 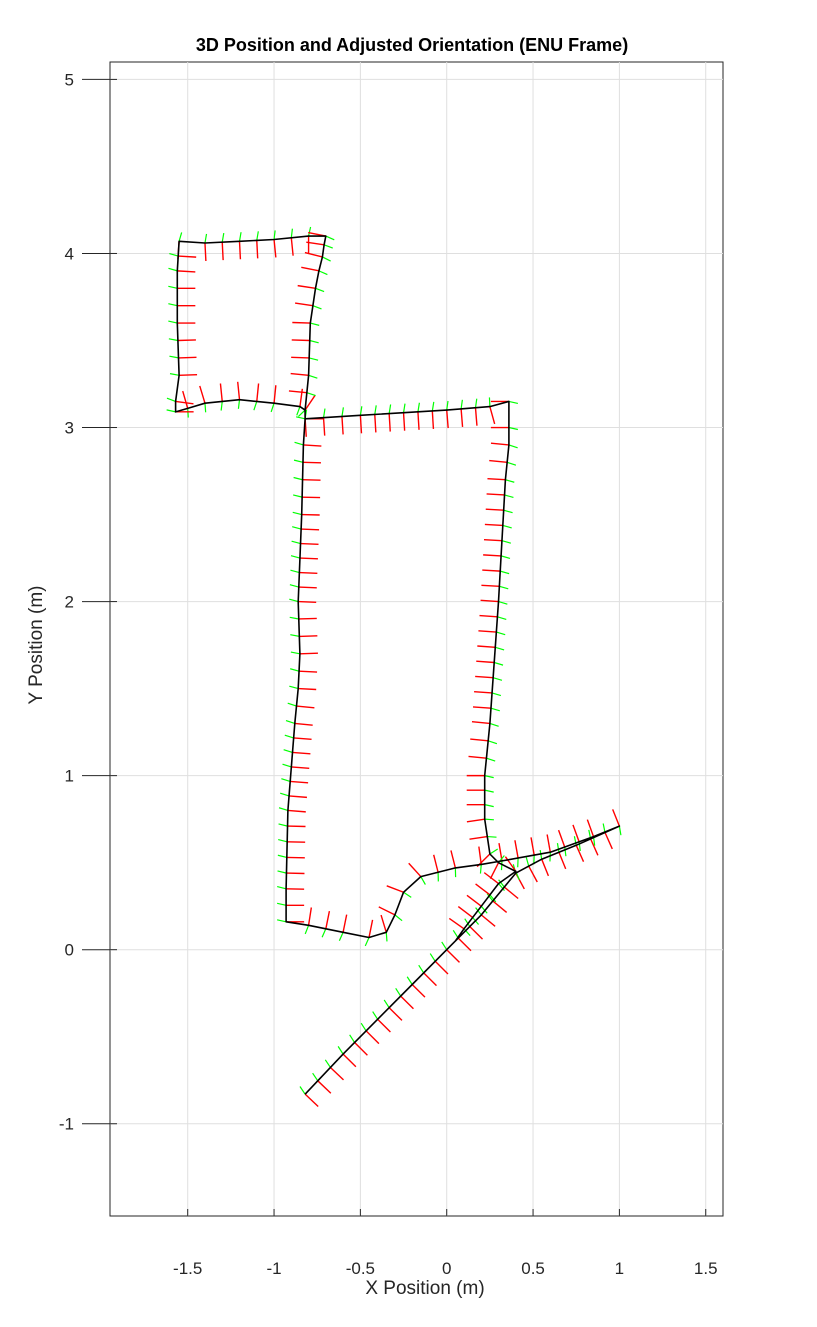 I want to click on y-axis-label: Y Position (m), so click(x=36, y=645).